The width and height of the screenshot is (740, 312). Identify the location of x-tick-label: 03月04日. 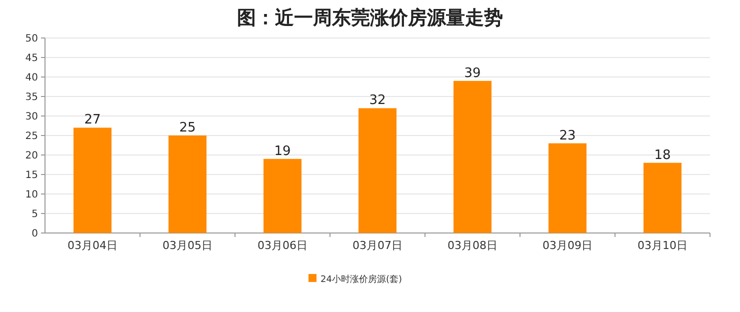
(93, 245).